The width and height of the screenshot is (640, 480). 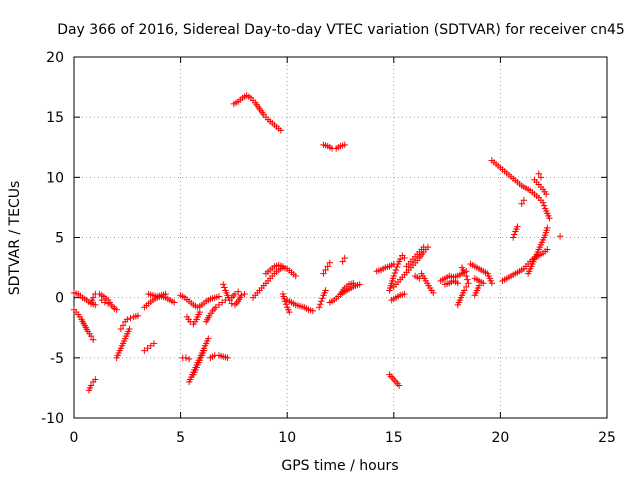 I want to click on x-tick-label: 0, so click(x=74, y=438).